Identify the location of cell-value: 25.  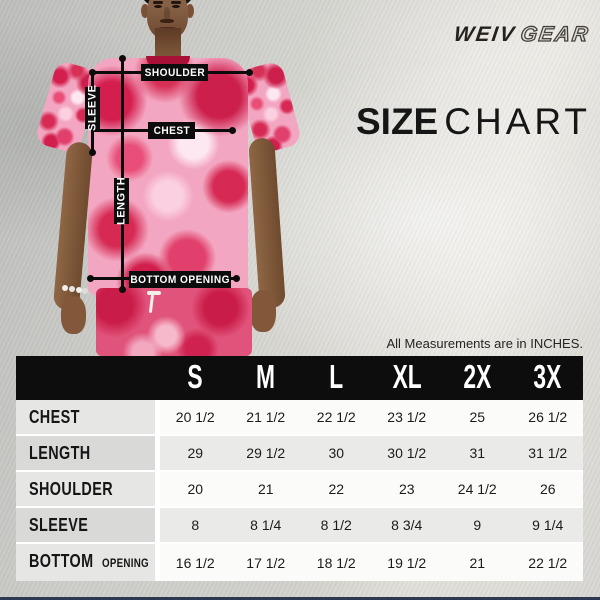
(477, 417).